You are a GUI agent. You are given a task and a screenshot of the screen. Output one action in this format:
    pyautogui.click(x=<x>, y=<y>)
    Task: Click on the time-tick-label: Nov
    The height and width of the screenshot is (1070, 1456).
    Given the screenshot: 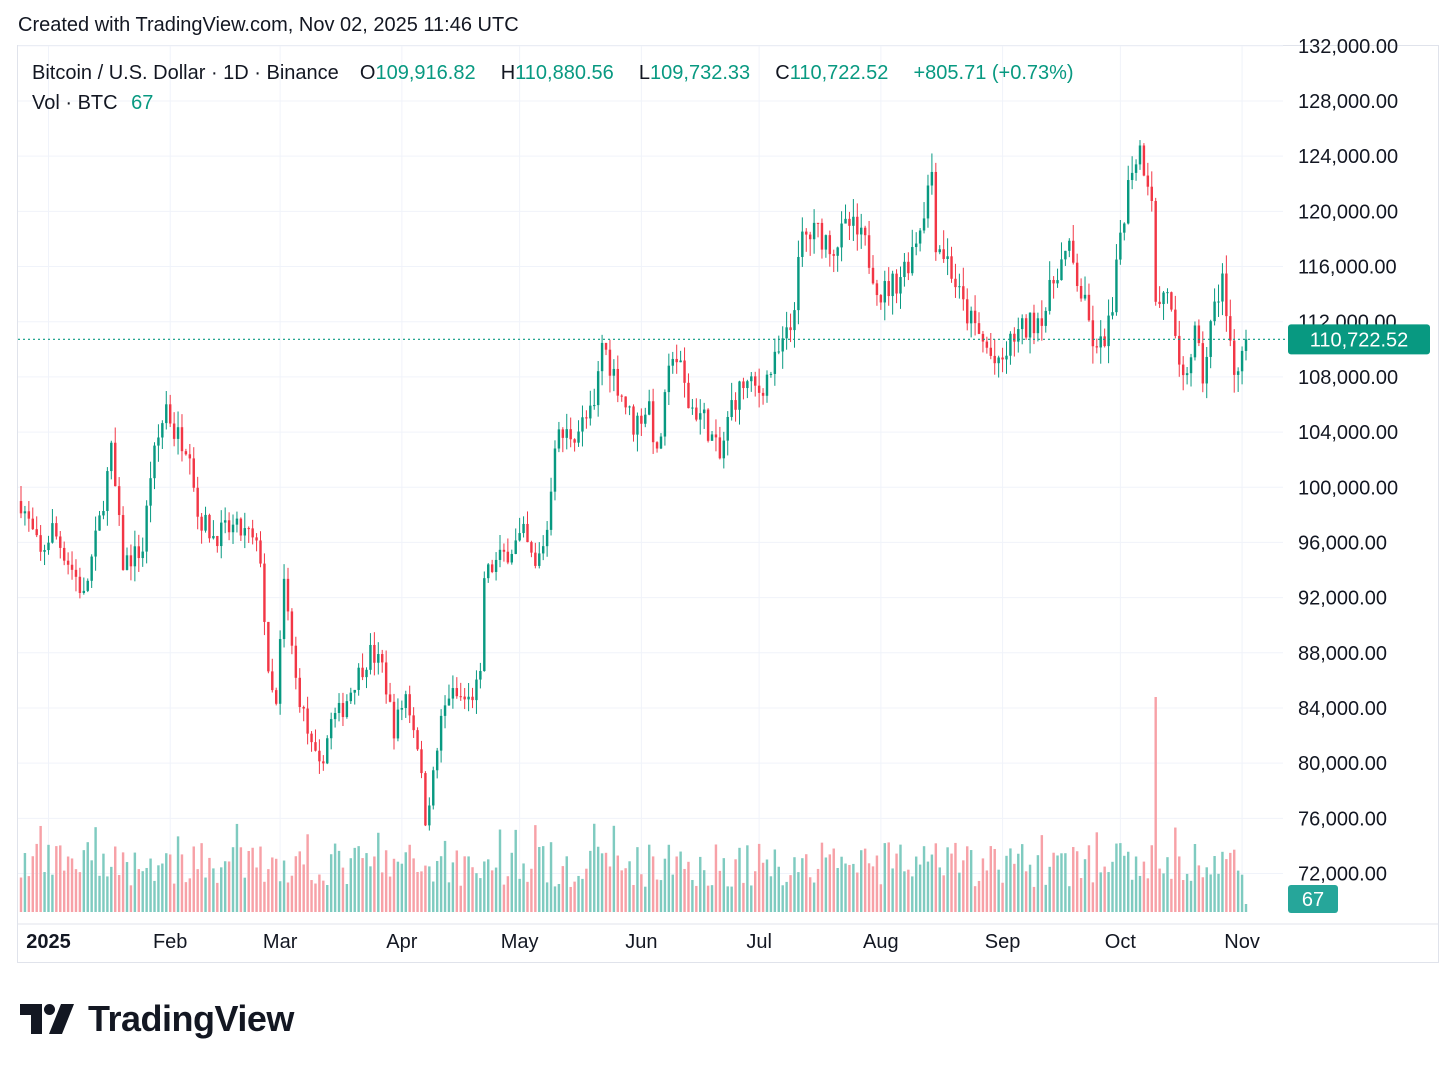 What is the action you would take?
    pyautogui.click(x=1242, y=942)
    